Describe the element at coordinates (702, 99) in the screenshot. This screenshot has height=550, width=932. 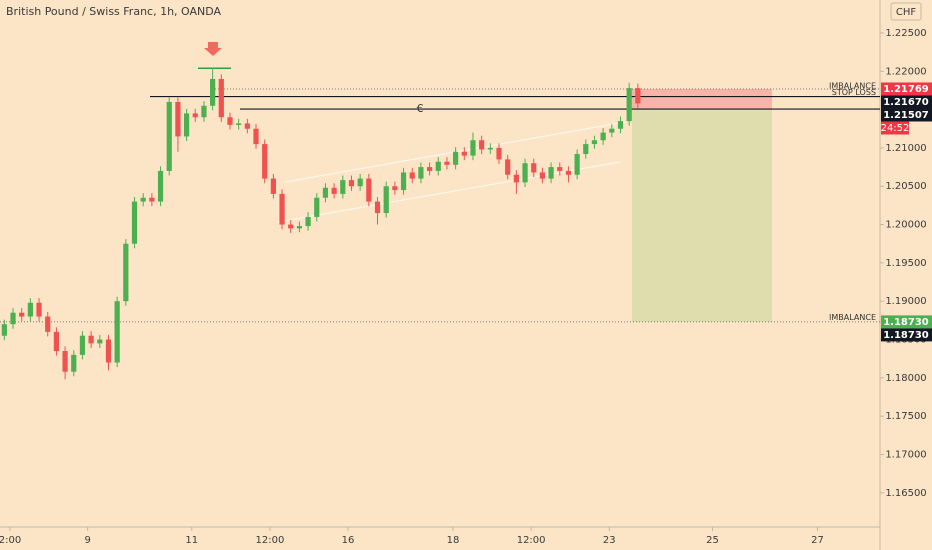
I see `stop-zone` at that location.